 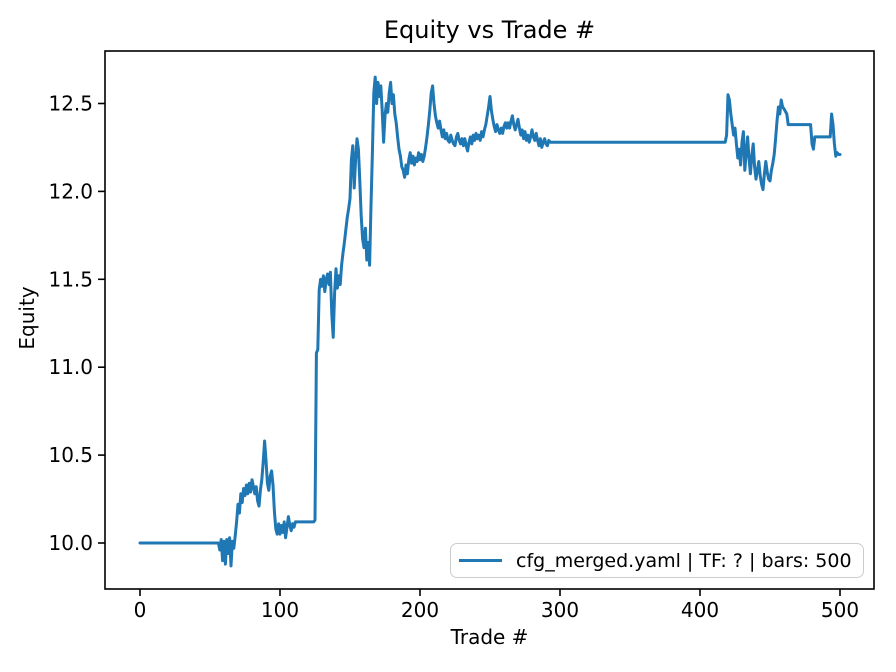 I want to click on x-axis-label: Trade #, so click(x=489, y=637).